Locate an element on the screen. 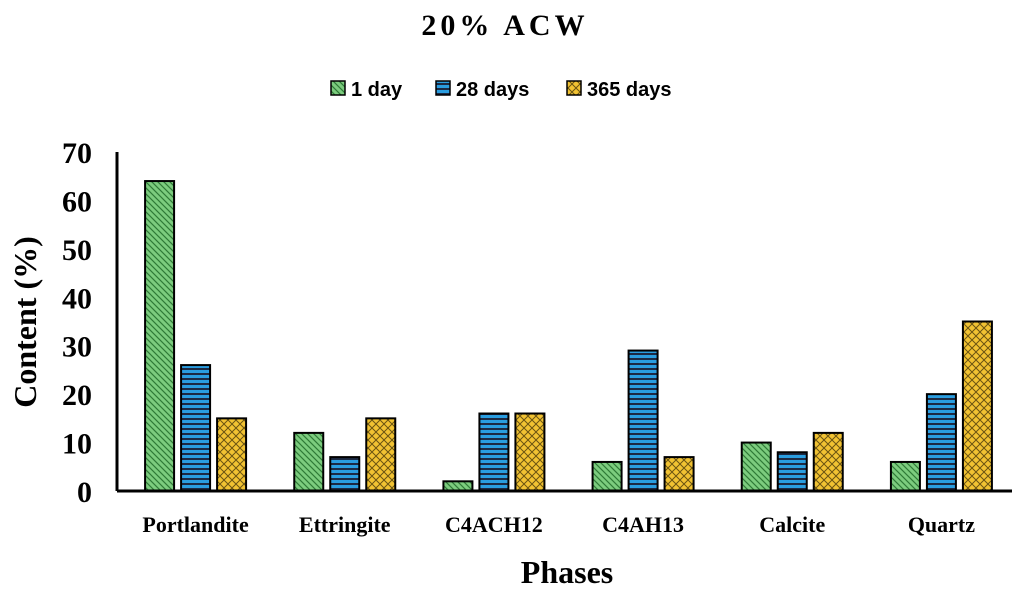  y-axis-ticks: 0 10 20 30 40 50 60 70 is located at coordinates (77, 323).